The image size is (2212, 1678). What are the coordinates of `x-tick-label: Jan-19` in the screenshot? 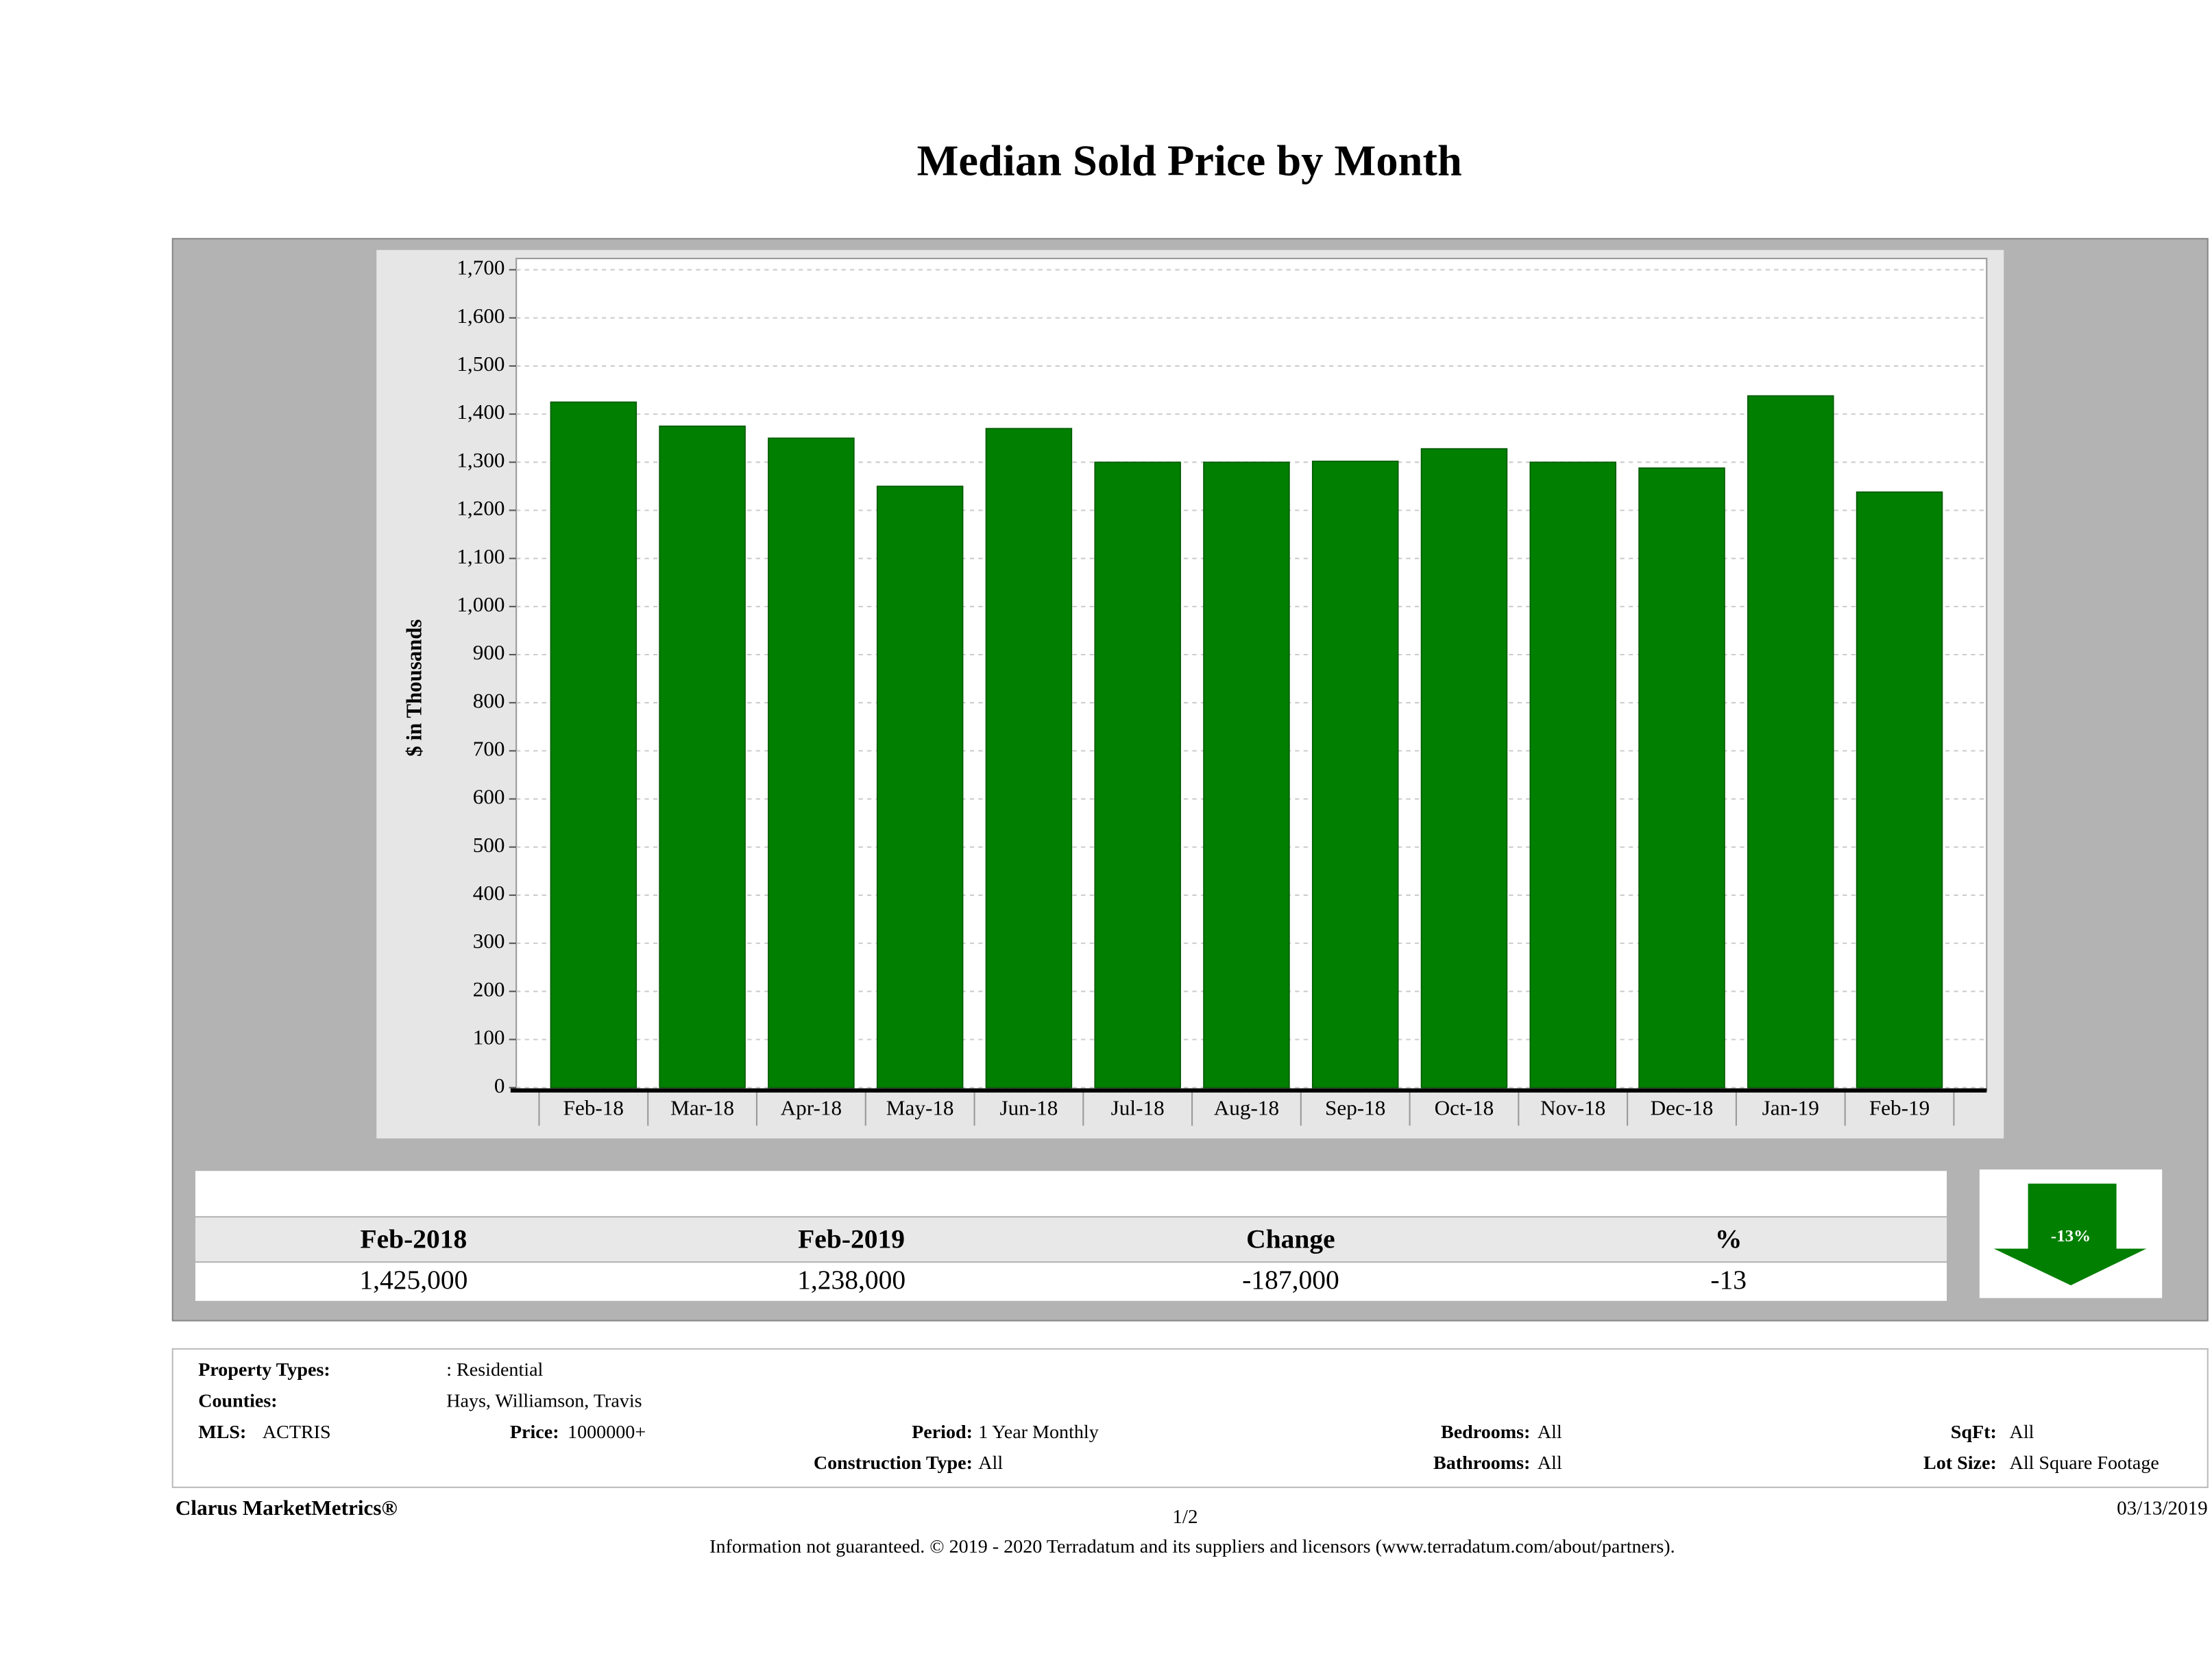 It's located at (1791, 1108).